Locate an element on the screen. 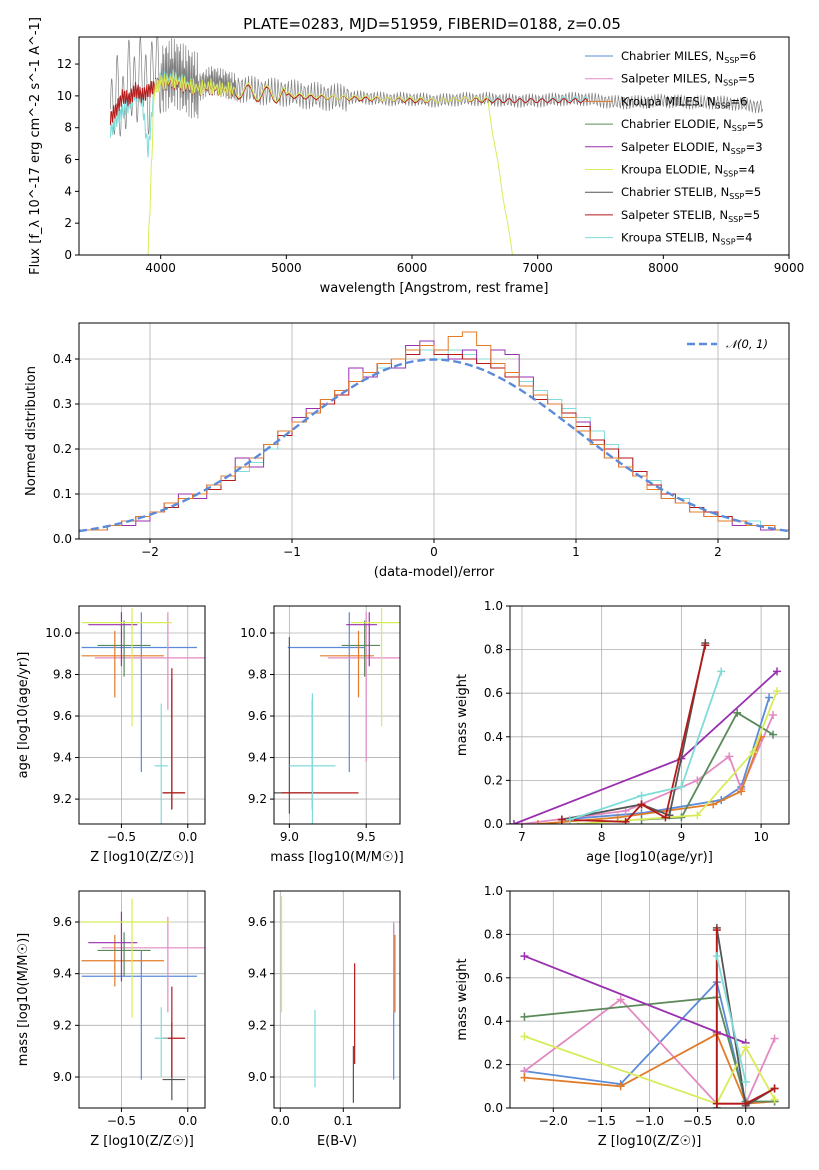  x-tick-label: 8000 is located at coordinates (663, 268).